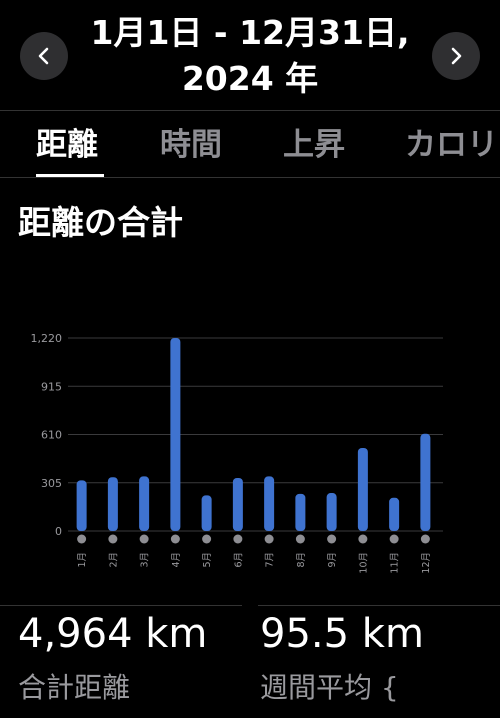  What do you see at coordinates (238, 560) in the screenshot?
I see `x-tick-label: 6月` at bounding box center [238, 560].